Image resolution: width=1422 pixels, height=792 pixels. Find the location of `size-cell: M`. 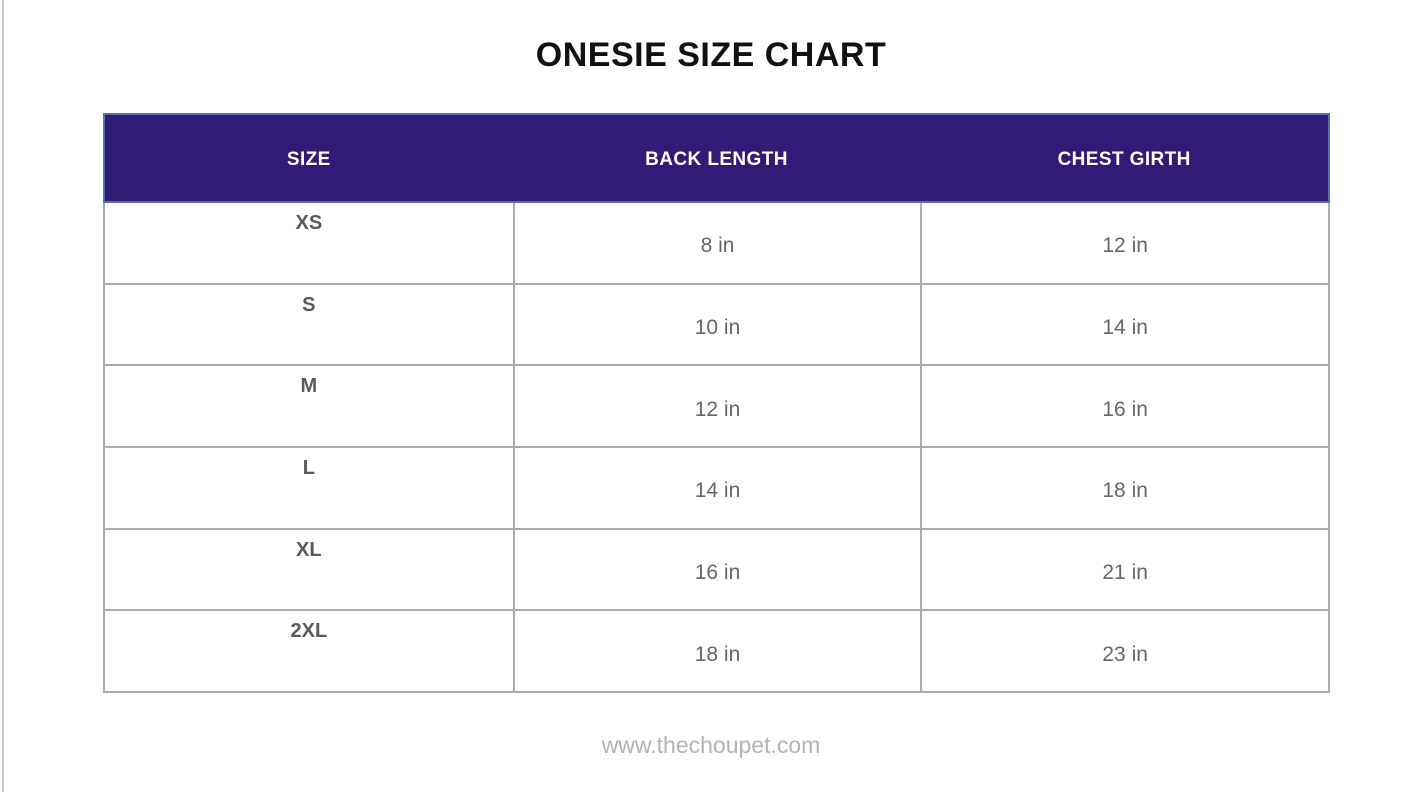

size-cell: M is located at coordinates (309, 386).